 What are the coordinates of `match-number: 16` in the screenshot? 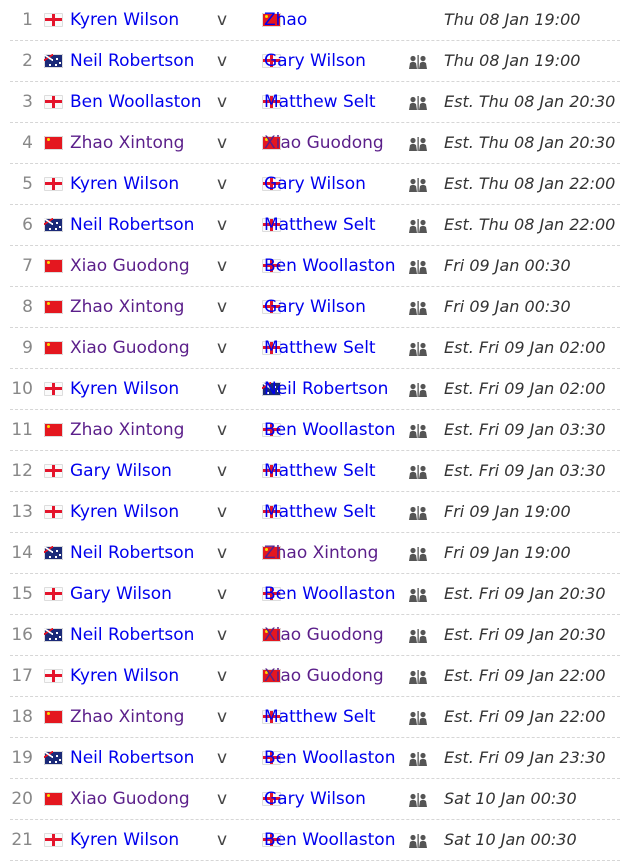 It's located at (22, 635).